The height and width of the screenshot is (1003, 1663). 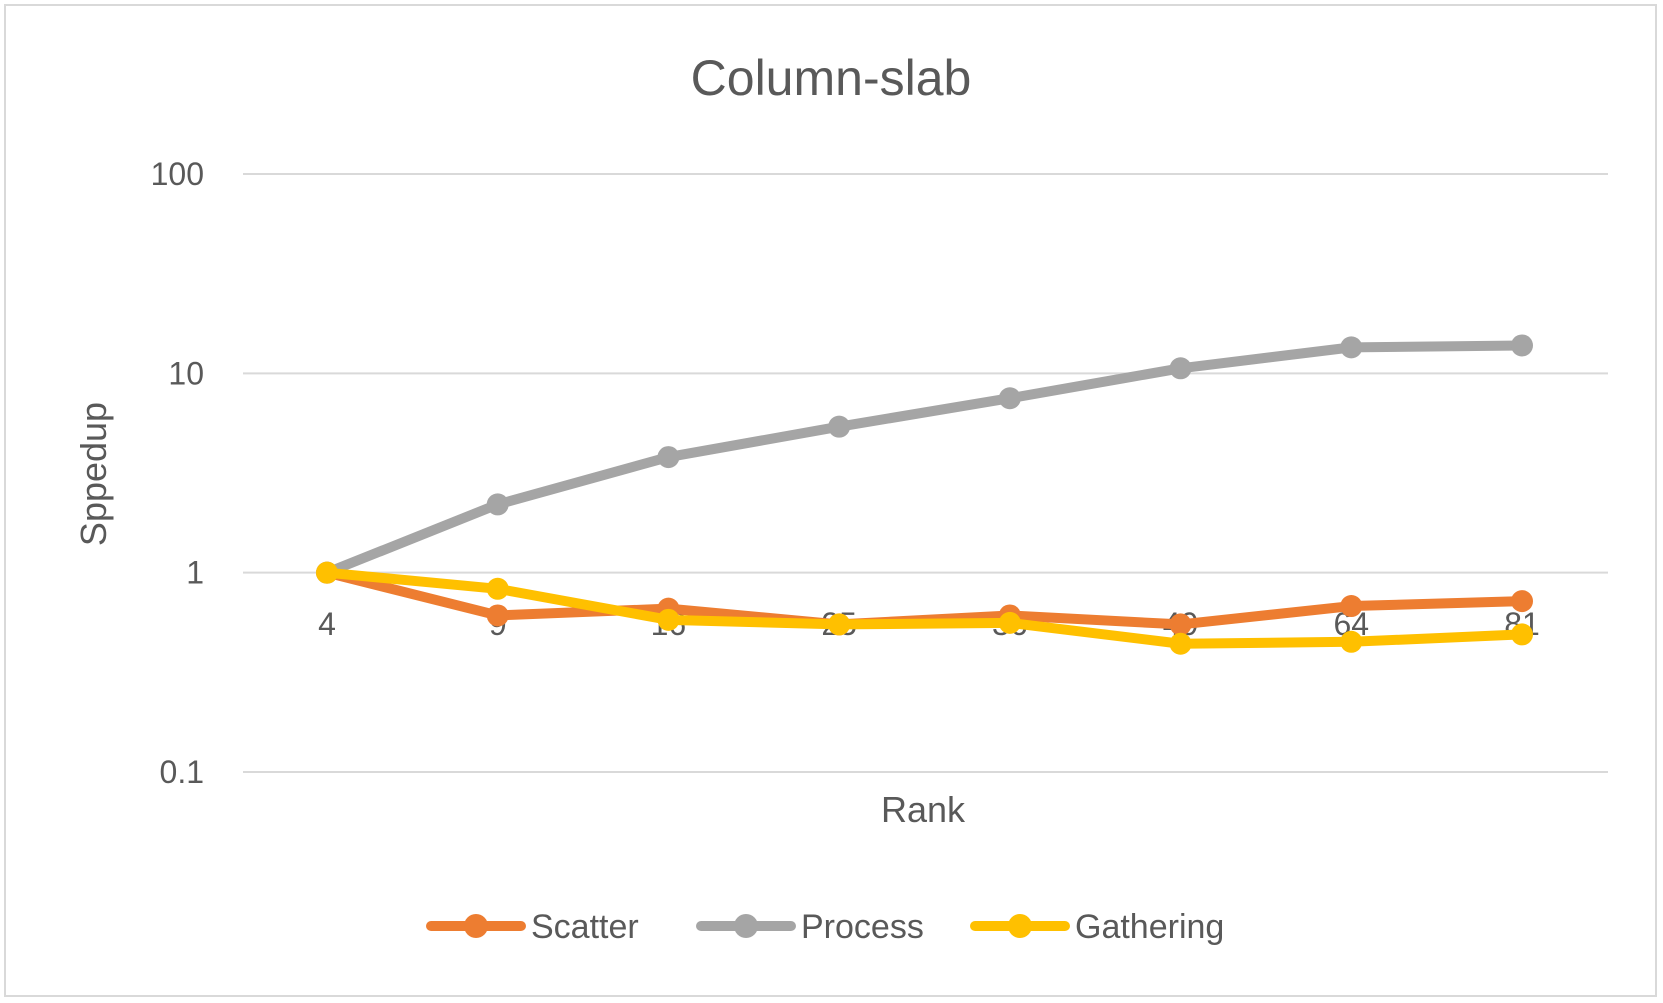 What do you see at coordinates (195, 573) in the screenshot?
I see `y-tick-label: 1` at bounding box center [195, 573].